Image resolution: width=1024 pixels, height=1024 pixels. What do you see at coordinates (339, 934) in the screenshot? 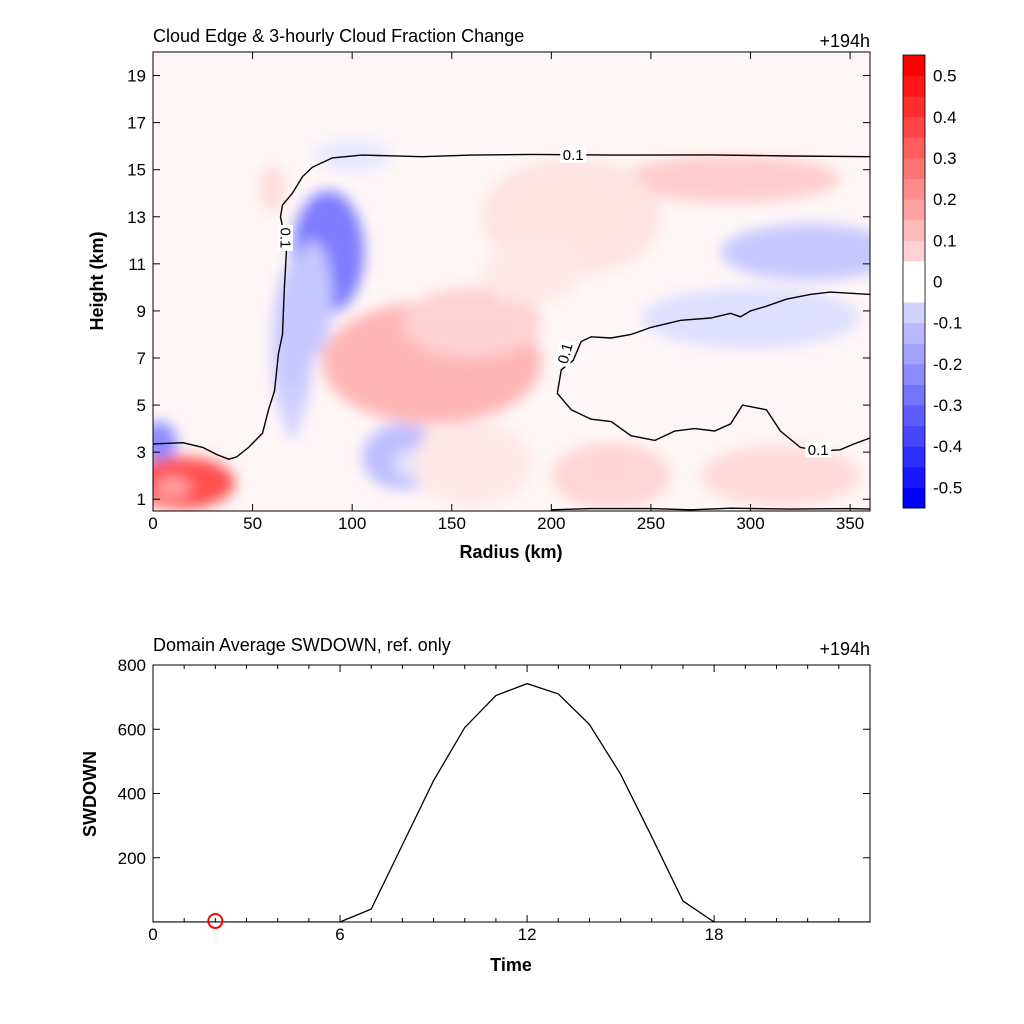
I see `x-tick-label: 6` at bounding box center [339, 934].